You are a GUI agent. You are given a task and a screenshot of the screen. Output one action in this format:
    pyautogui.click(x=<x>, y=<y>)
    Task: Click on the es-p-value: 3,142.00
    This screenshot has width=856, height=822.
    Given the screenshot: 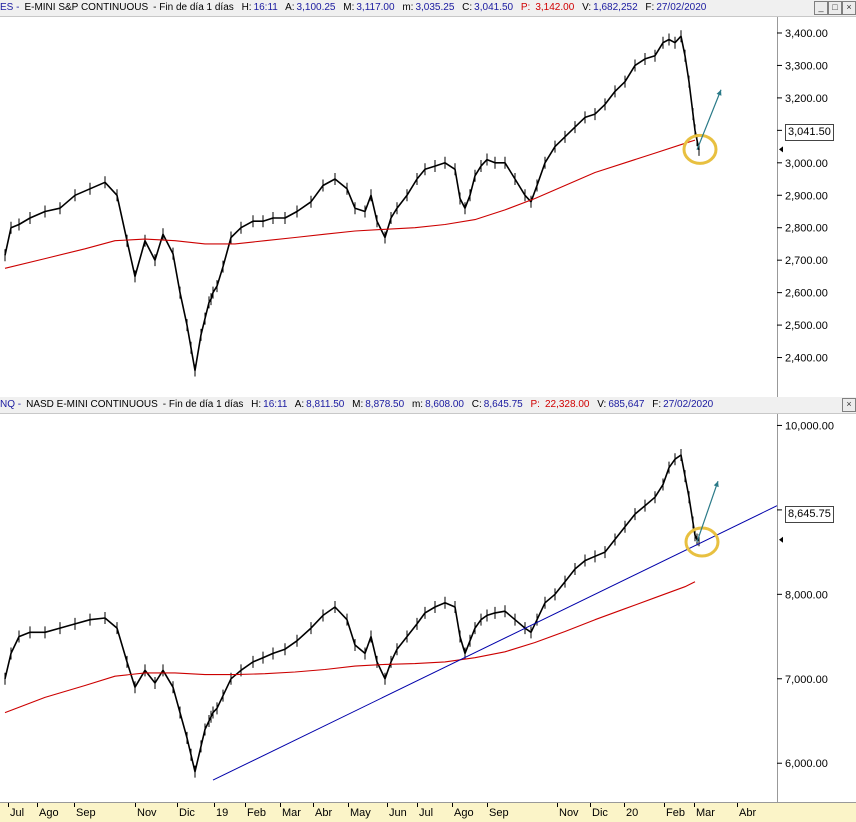 What is the action you would take?
    pyautogui.click(x=555, y=7)
    